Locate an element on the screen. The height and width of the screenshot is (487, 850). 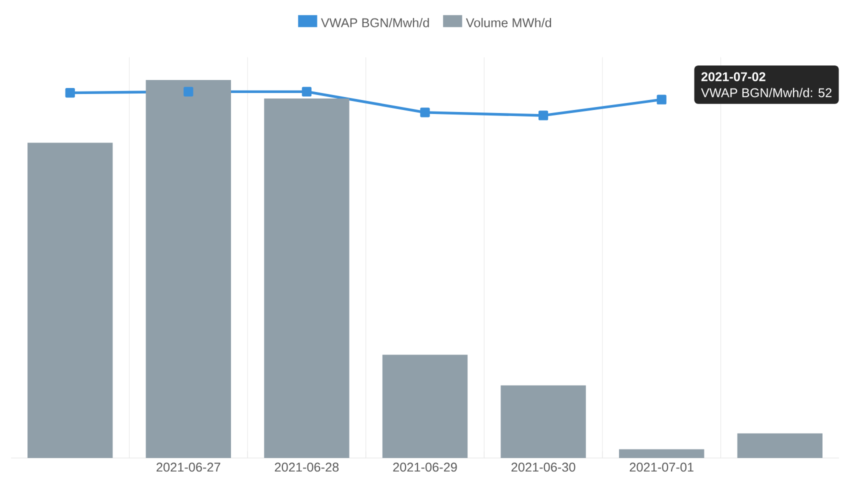
legend-label: VWAP BGN/Mwh/d is located at coordinates (374, 23).